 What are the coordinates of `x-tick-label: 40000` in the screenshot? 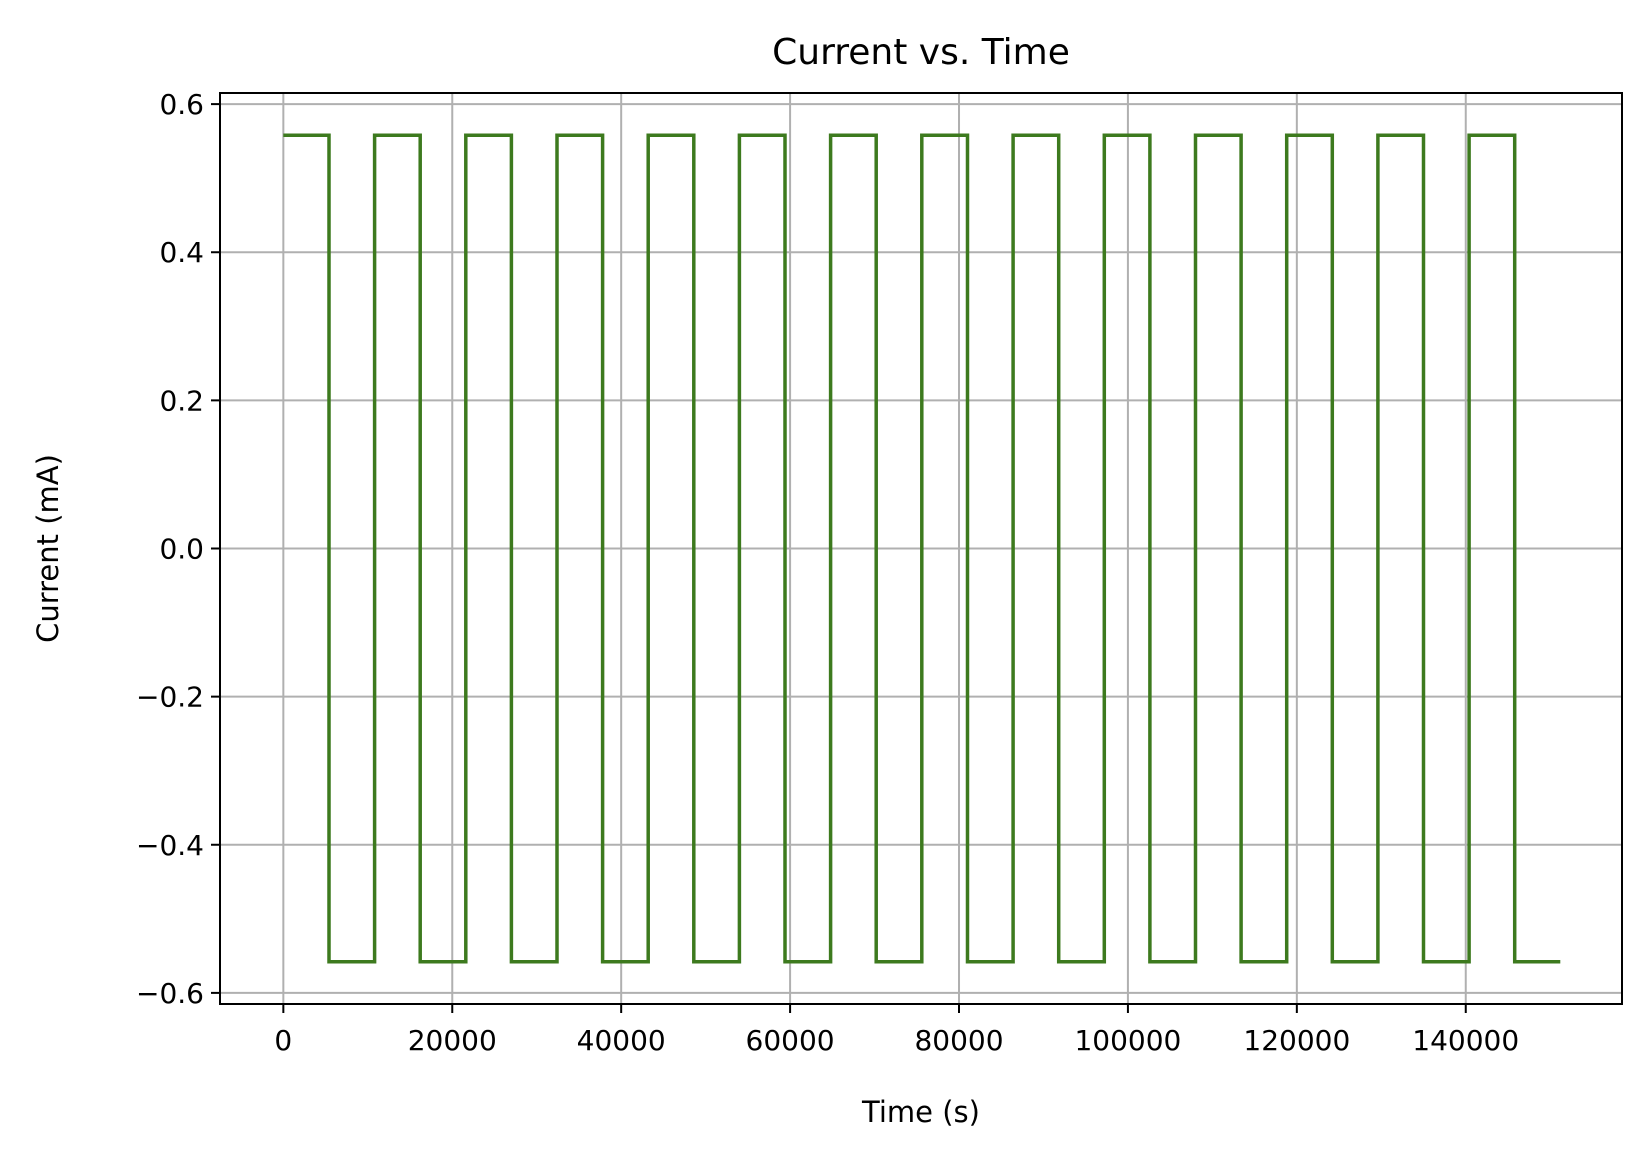 It's located at (621, 1040).